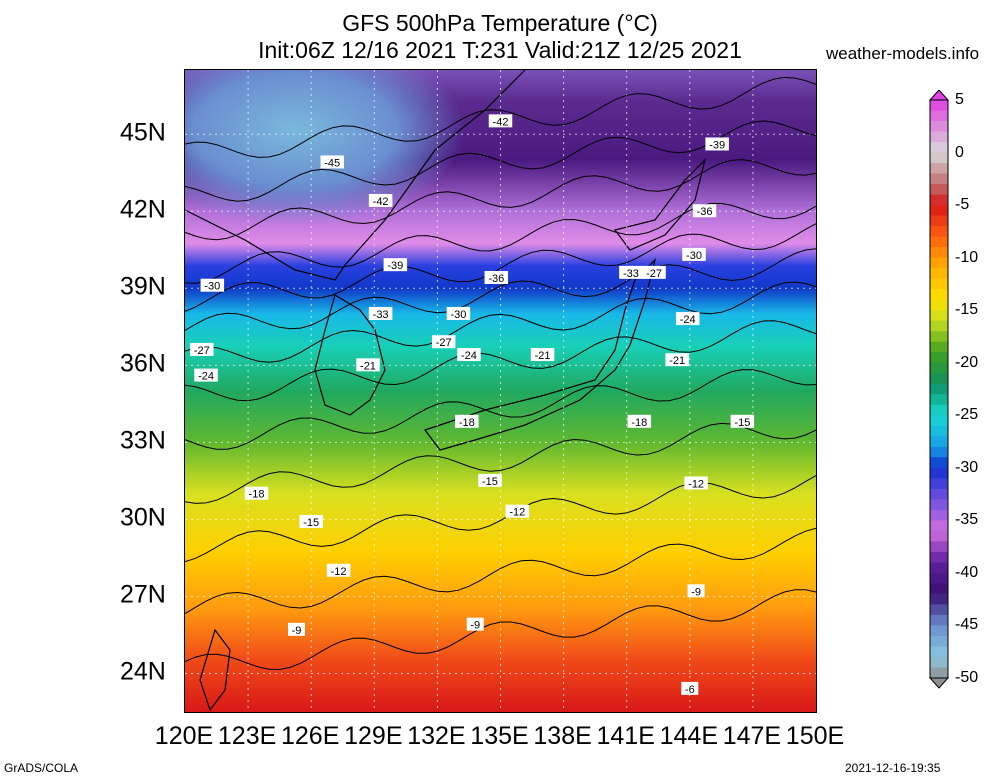  What do you see at coordinates (752, 736) in the screenshot?
I see `lon-label: 147E` at bounding box center [752, 736].